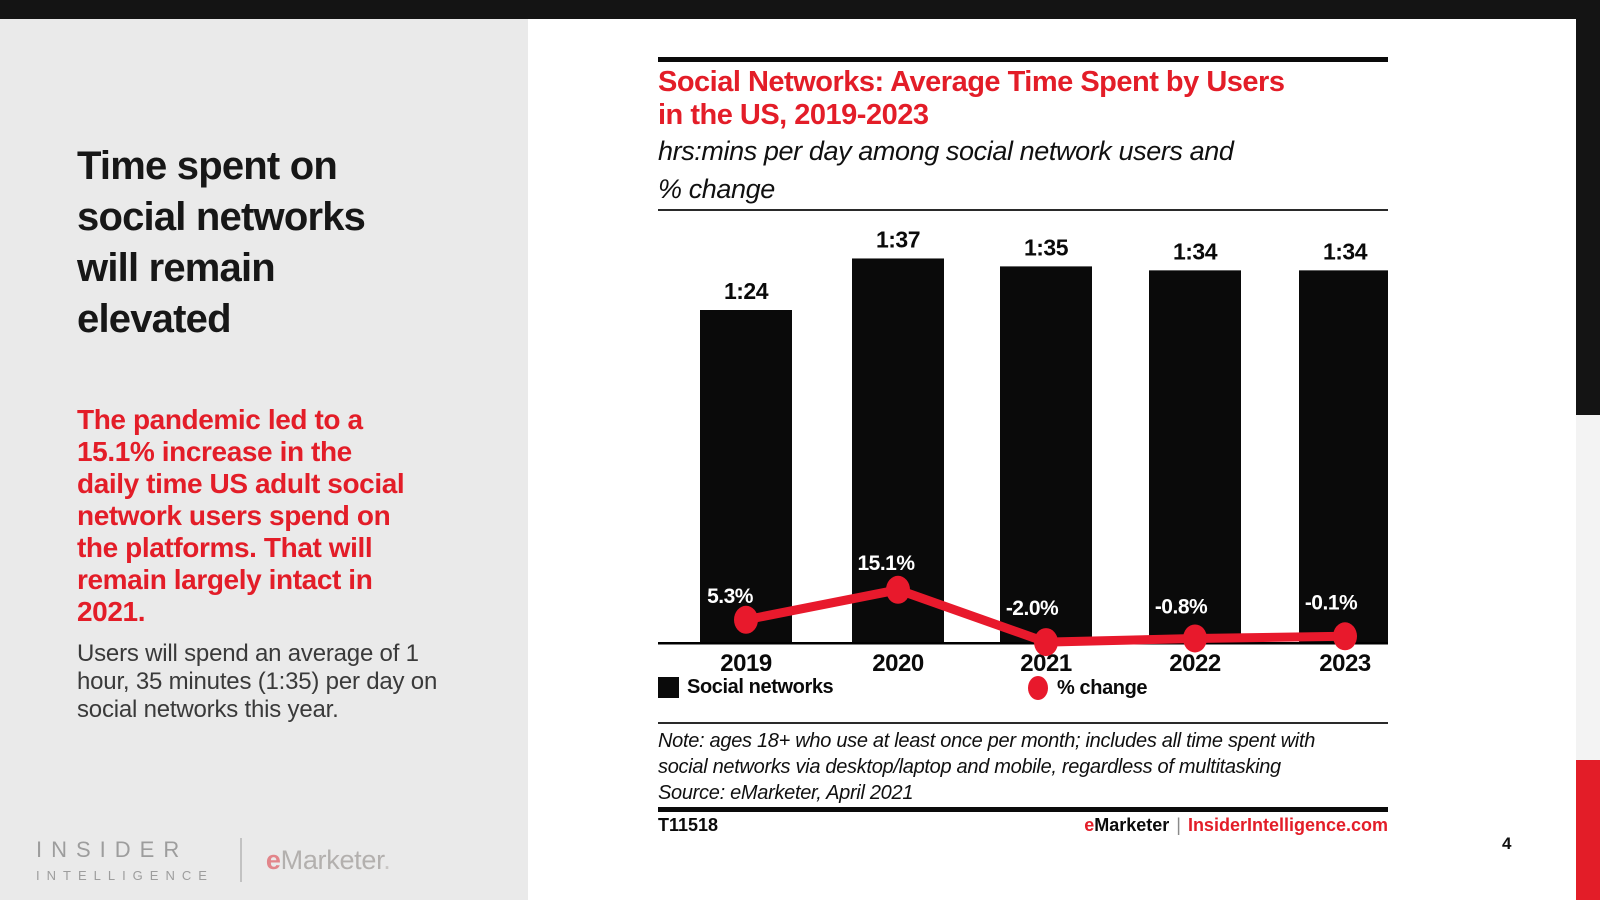 The height and width of the screenshot is (900, 1600). I want to click on brand-lockup: INSIDER INTELLIGENCE eMarketer., so click(213, 860).